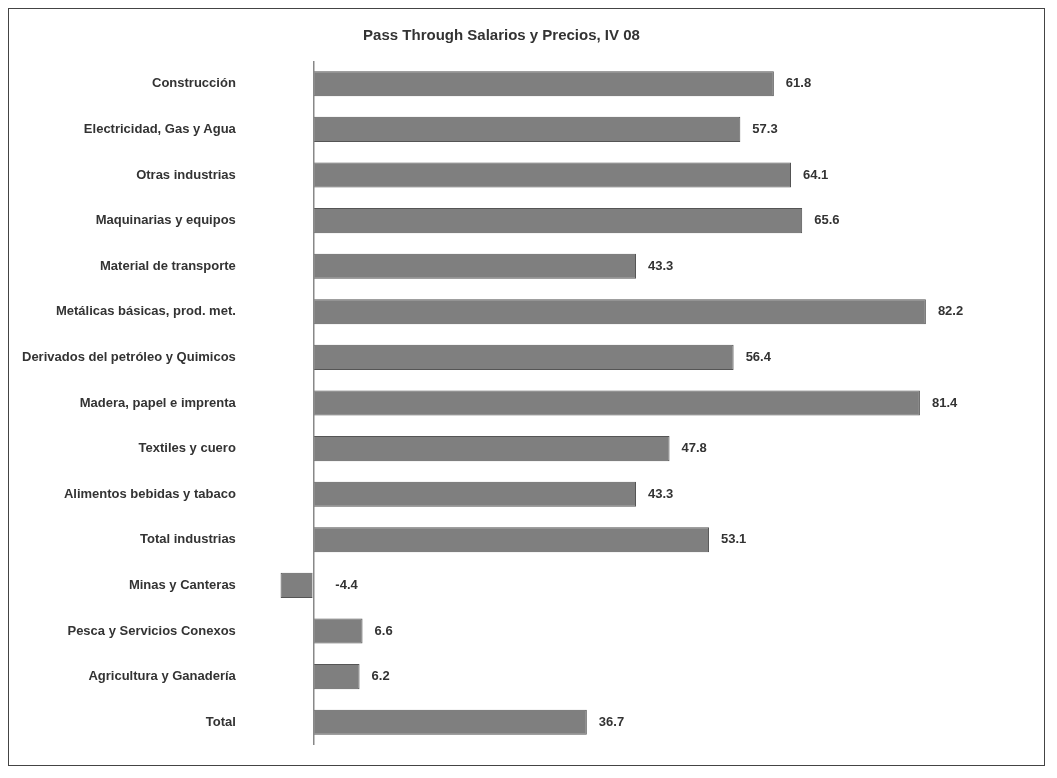 This screenshot has width=1057, height=778. Describe the element at coordinates (168, 265) in the screenshot. I see `y-tick-label: Material de transporte` at that location.